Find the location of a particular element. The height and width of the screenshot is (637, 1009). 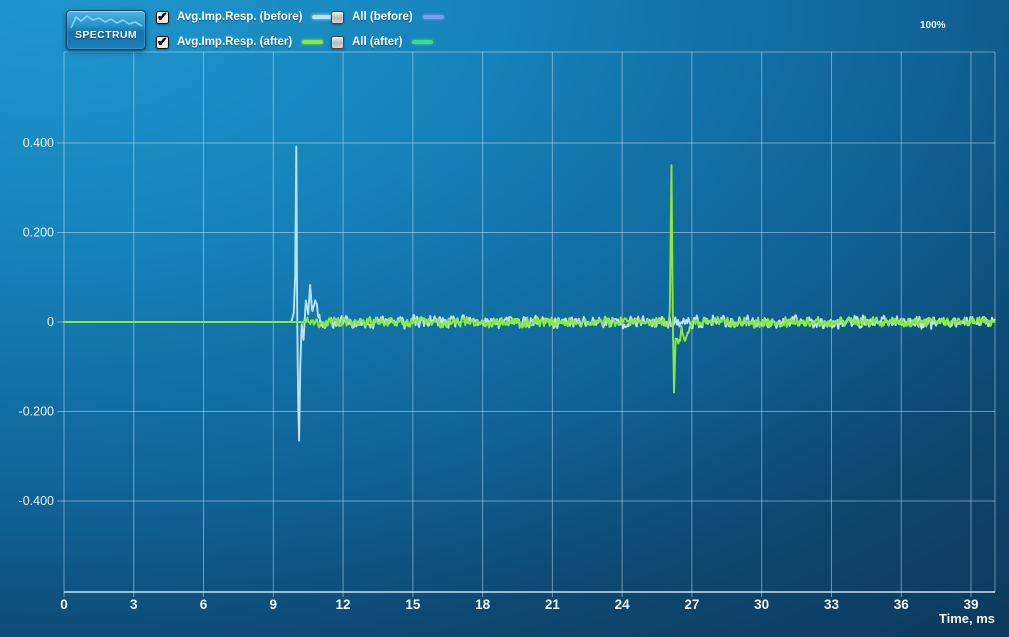

x-tick-label-15: 15 is located at coordinates (413, 604).